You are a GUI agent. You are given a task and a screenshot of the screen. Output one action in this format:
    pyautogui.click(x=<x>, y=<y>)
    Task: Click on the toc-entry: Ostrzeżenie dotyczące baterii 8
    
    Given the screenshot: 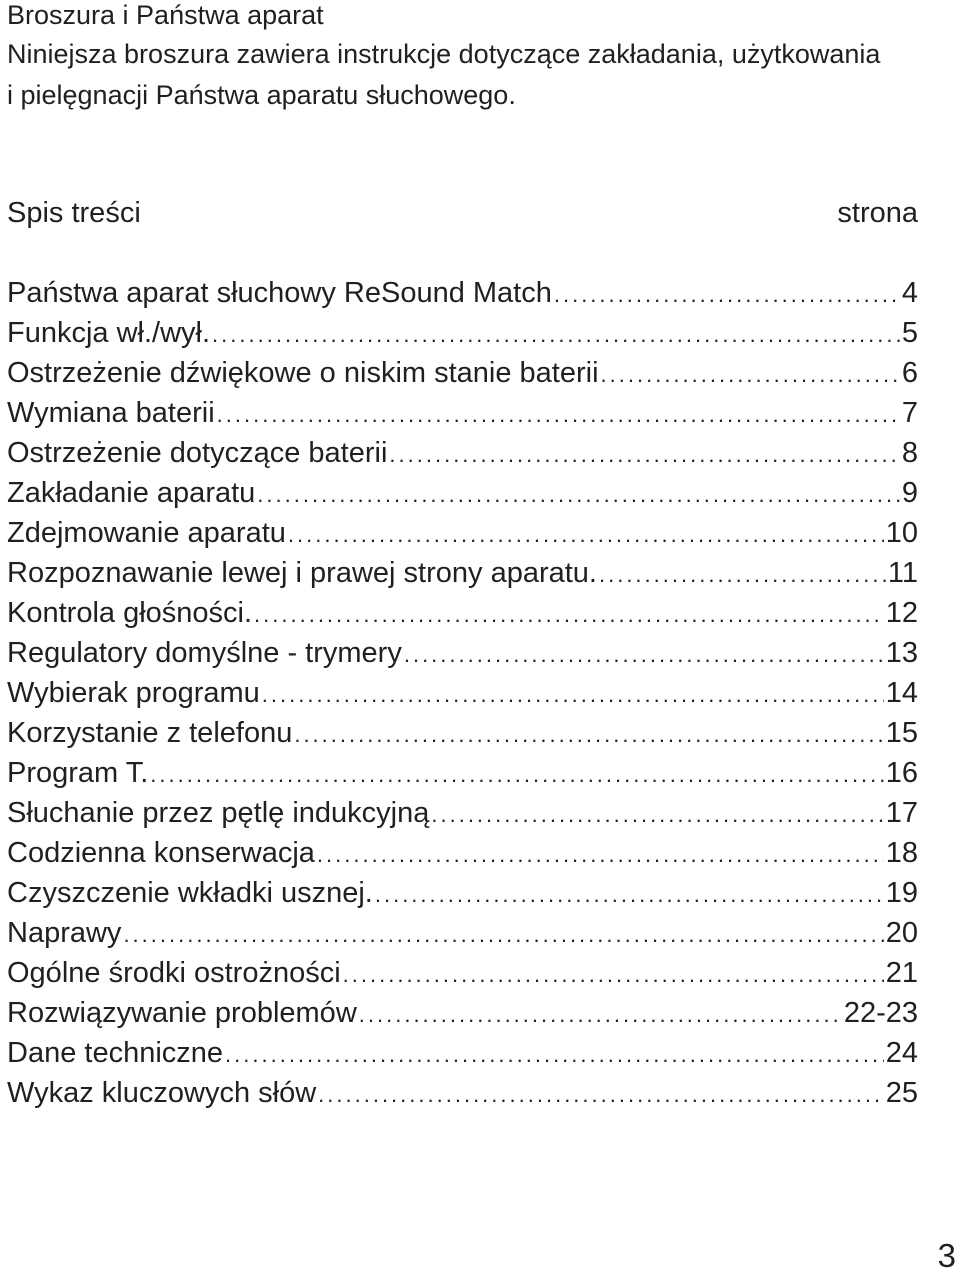 What is the action you would take?
    pyautogui.click(x=462, y=453)
    